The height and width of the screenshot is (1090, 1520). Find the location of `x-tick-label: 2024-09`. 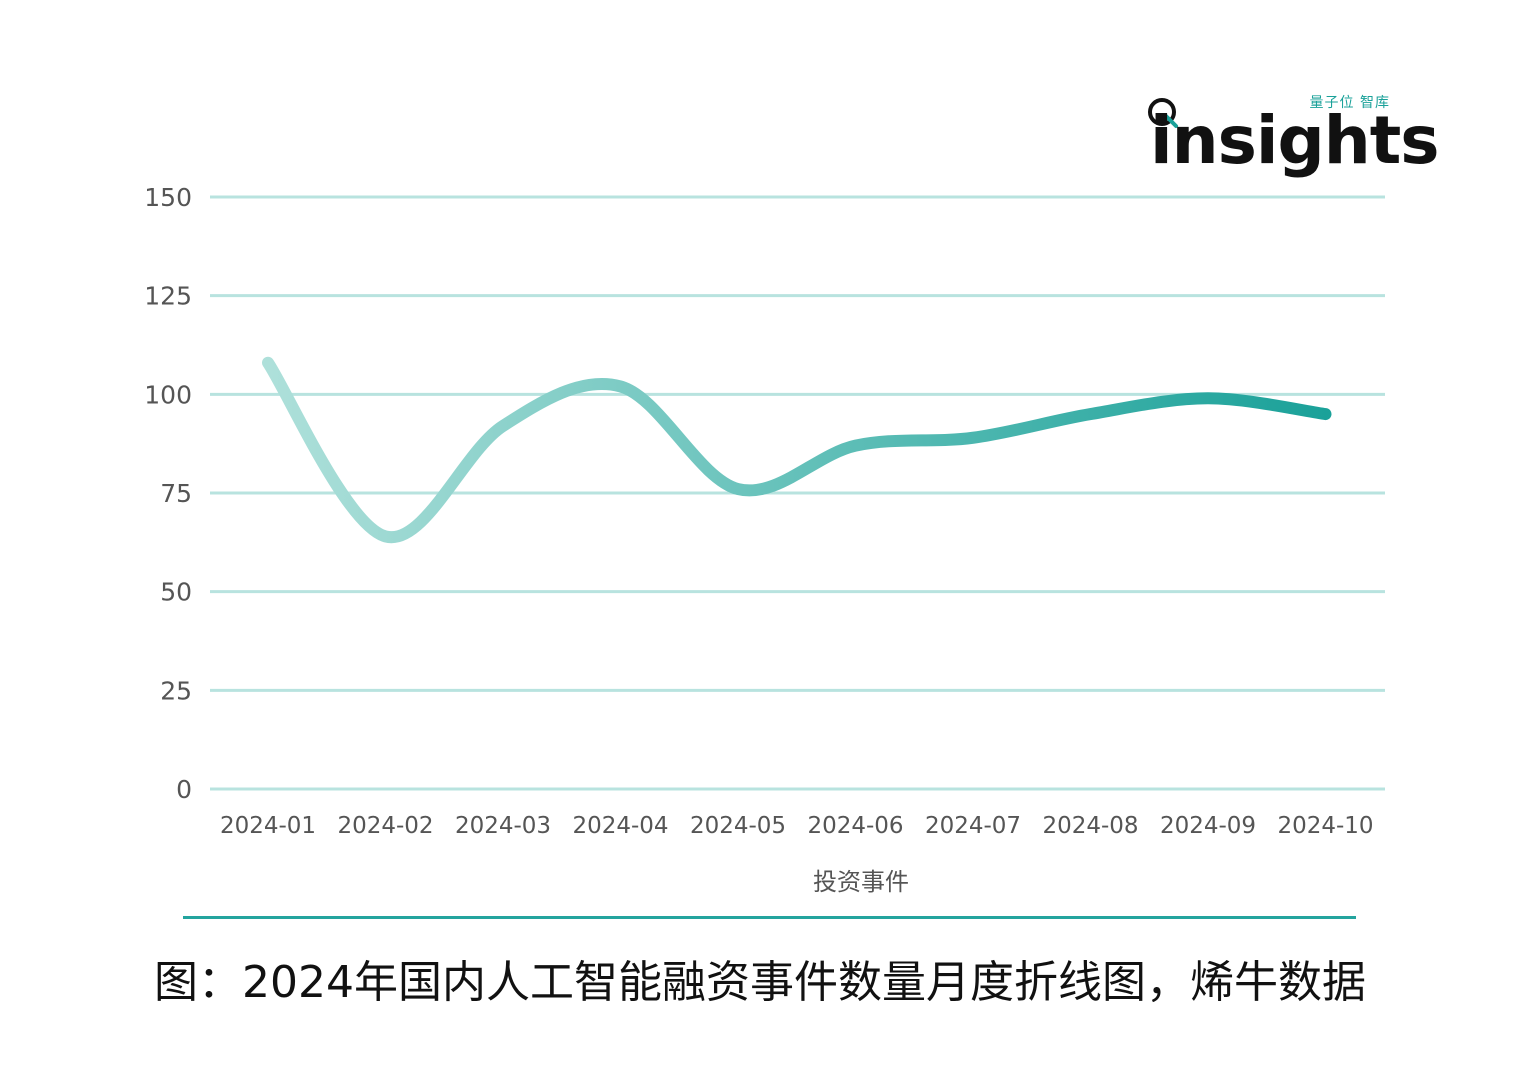

x-tick-label: 2024-09 is located at coordinates (1208, 826).